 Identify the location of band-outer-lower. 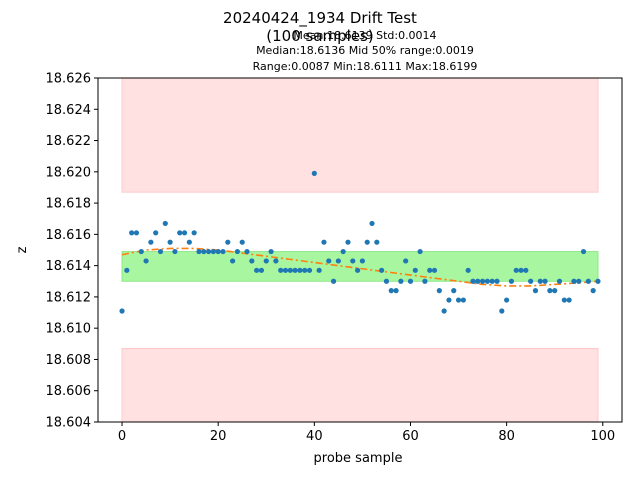
(360, 385).